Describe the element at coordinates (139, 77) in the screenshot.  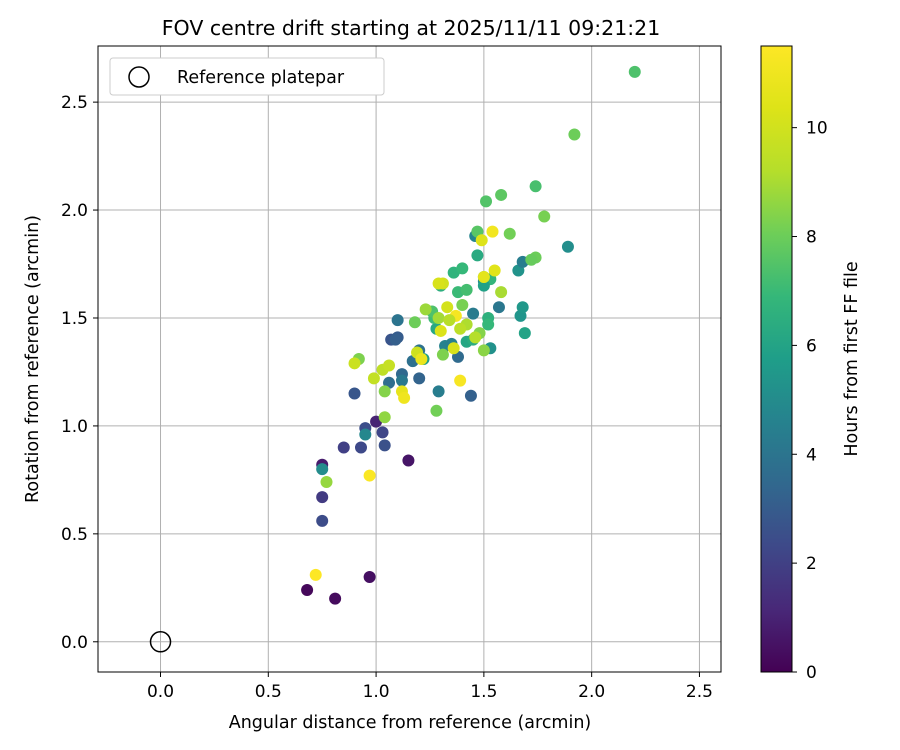
I see `legend-marker-circle` at that location.